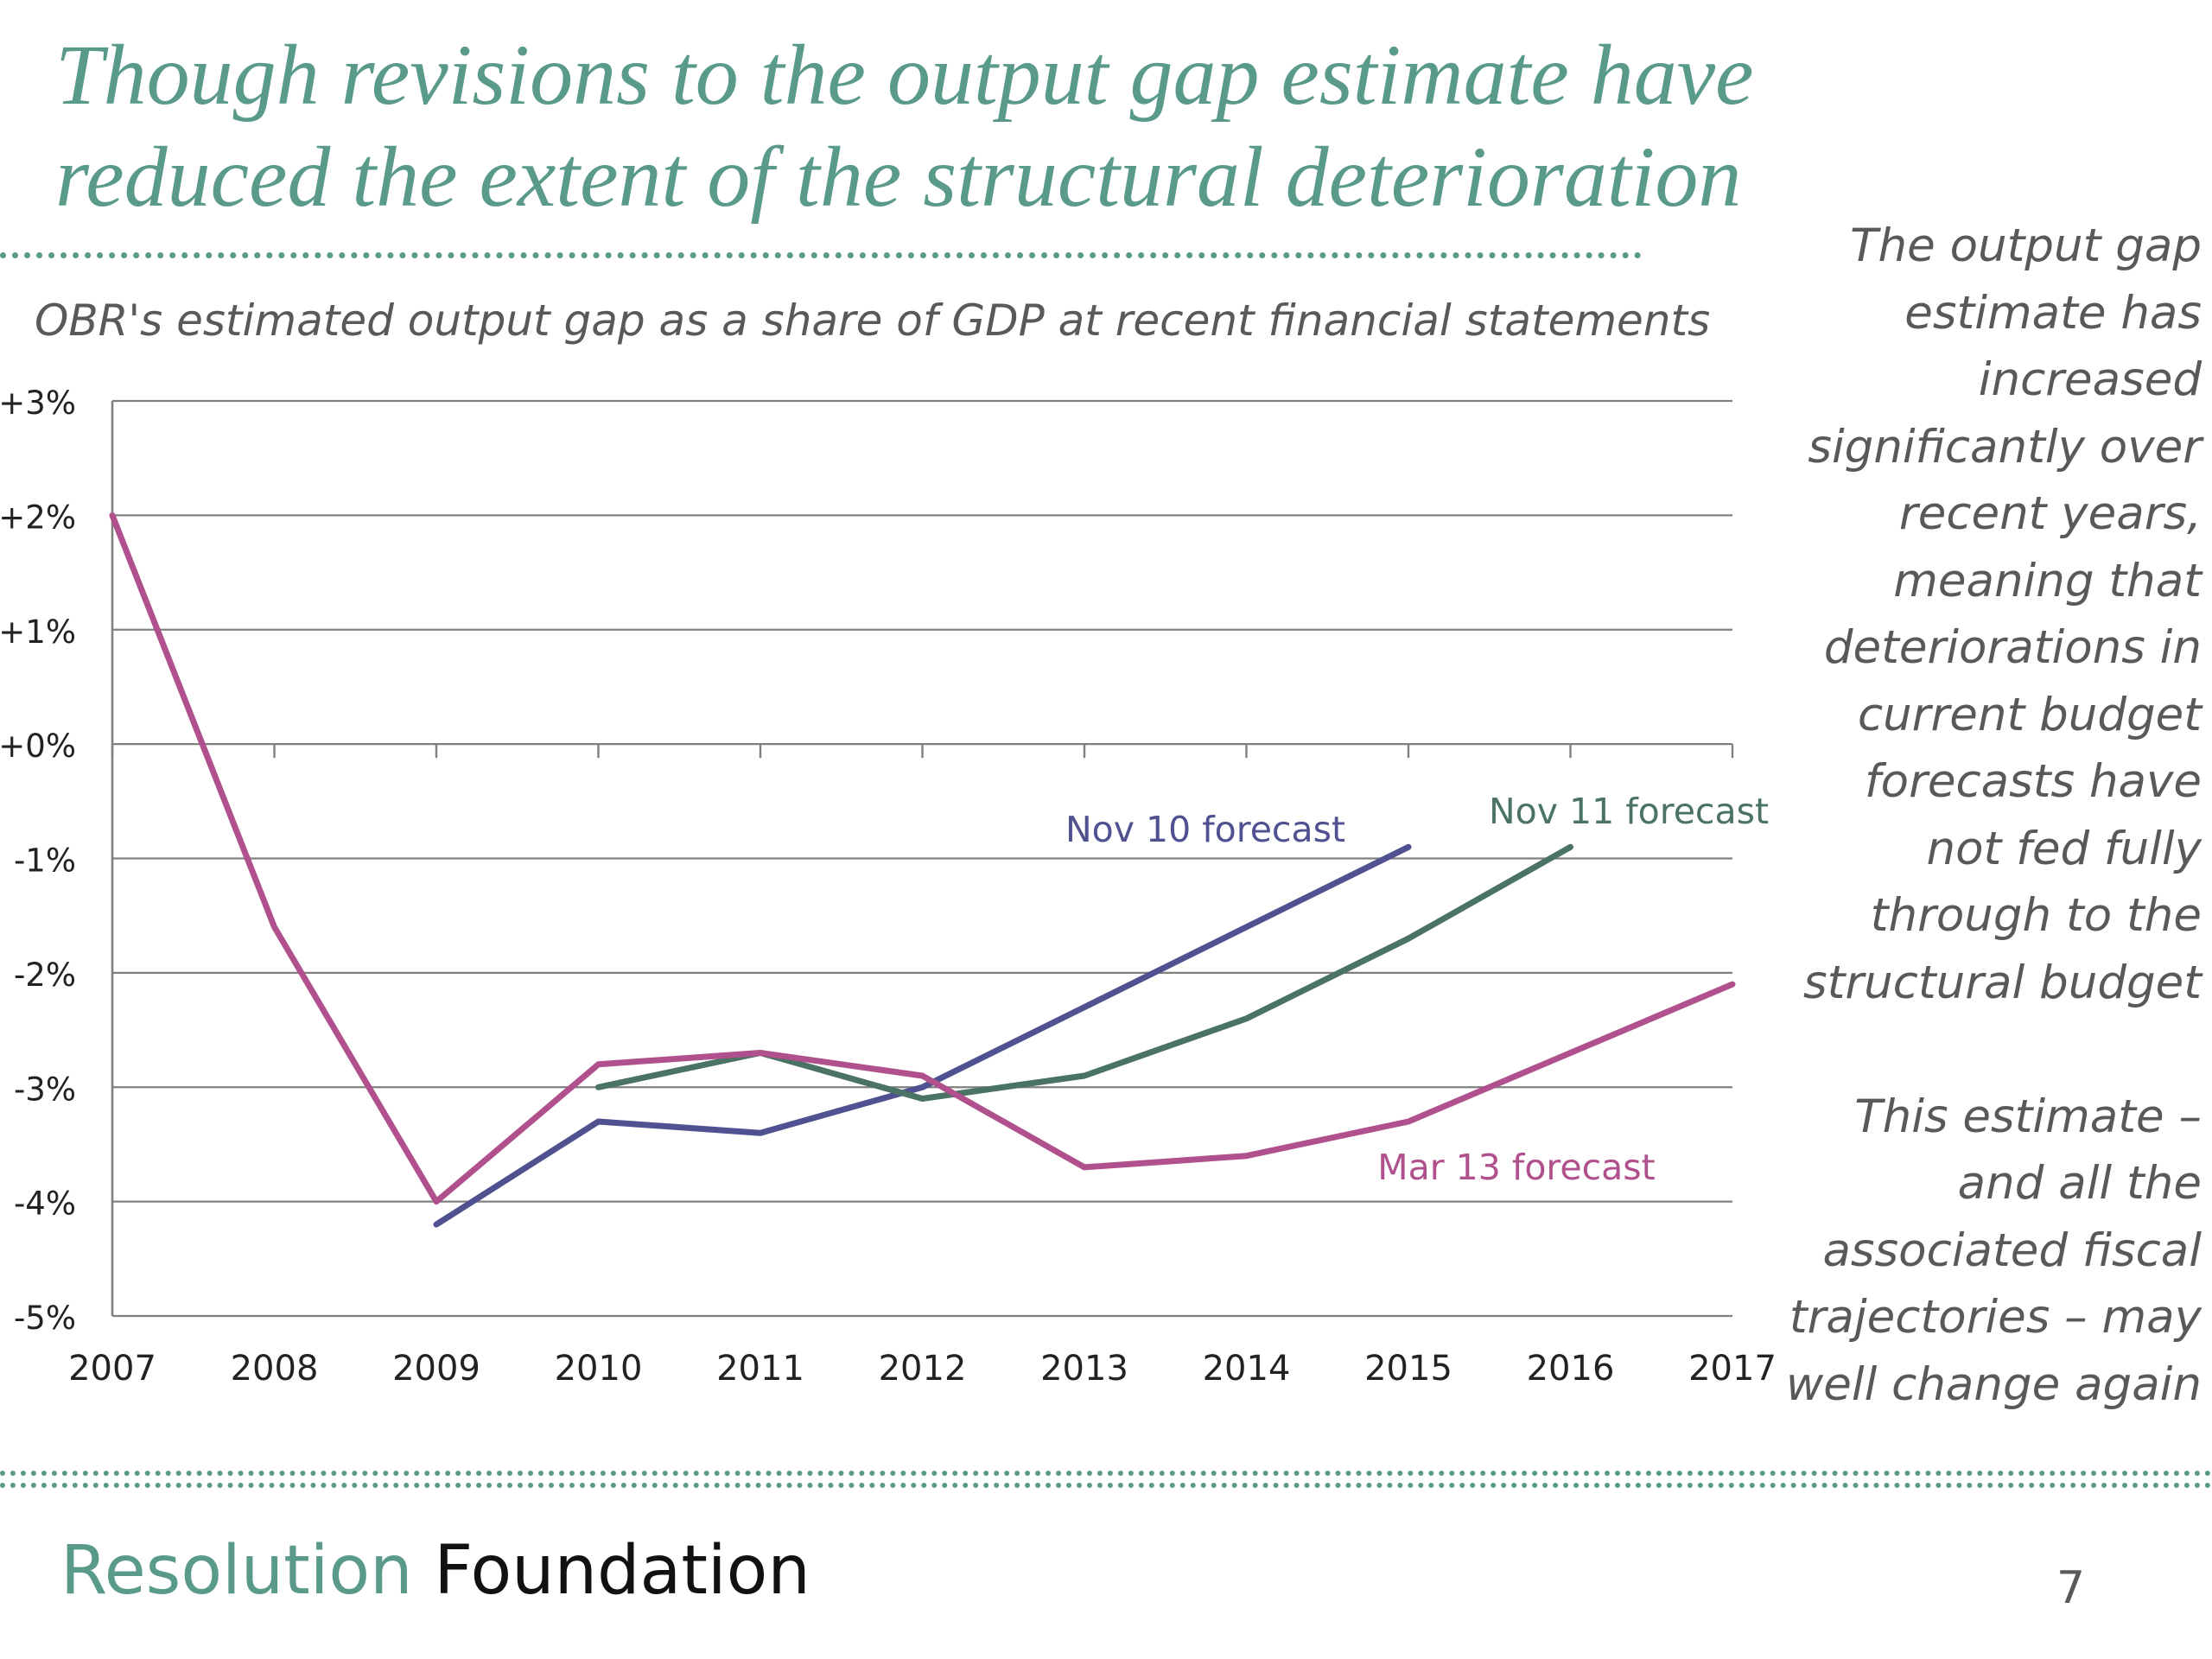  What do you see at coordinates (45, 1318) in the screenshot?
I see `y-tick-label: -5%` at bounding box center [45, 1318].